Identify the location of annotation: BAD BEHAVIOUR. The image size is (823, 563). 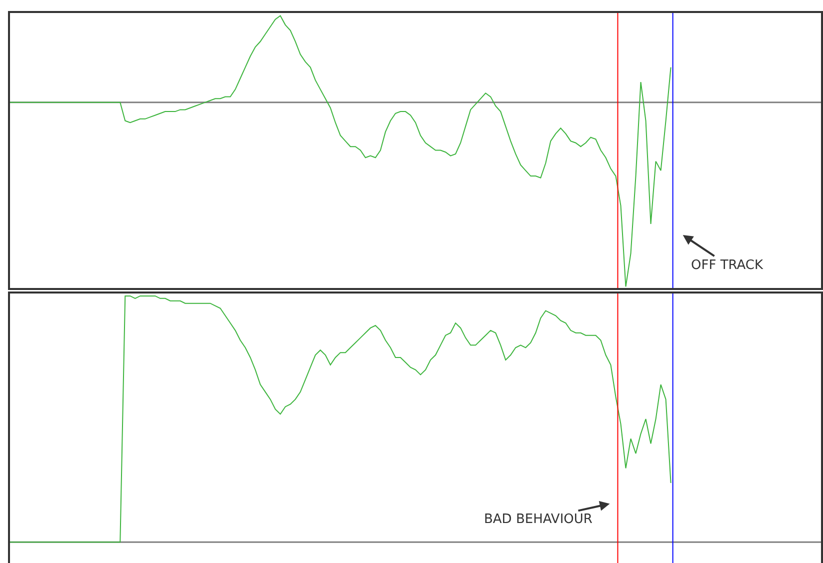
(538, 519).